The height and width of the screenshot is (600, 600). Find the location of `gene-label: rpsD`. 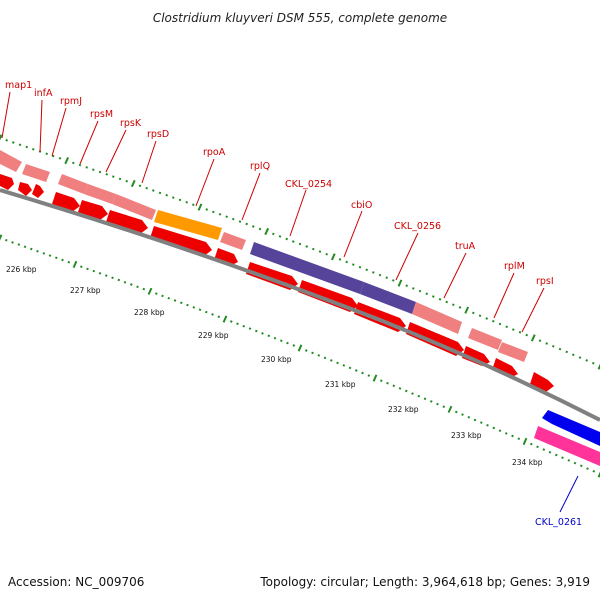

gene-label: rpsD is located at coordinates (158, 134).